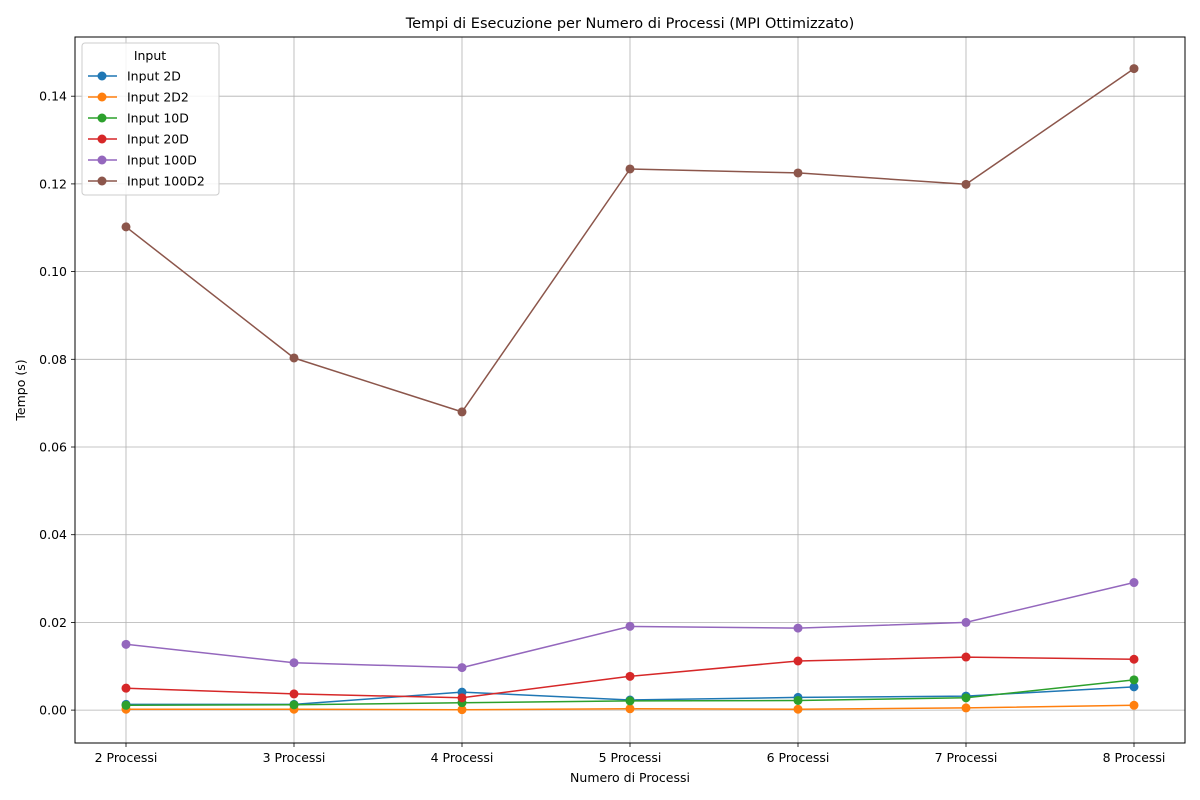 The height and width of the screenshot is (800, 1200). Describe the element at coordinates (53, 96) in the screenshot. I see `y-tick-label: 0.14` at that location.